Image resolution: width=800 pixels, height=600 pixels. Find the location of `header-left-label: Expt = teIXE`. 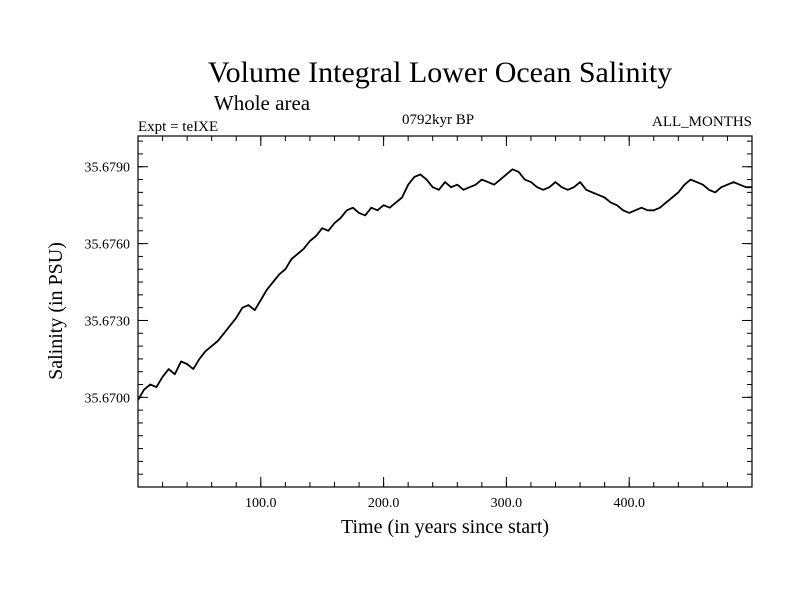

header-left-label: Expt = teIXE is located at coordinates (178, 127).